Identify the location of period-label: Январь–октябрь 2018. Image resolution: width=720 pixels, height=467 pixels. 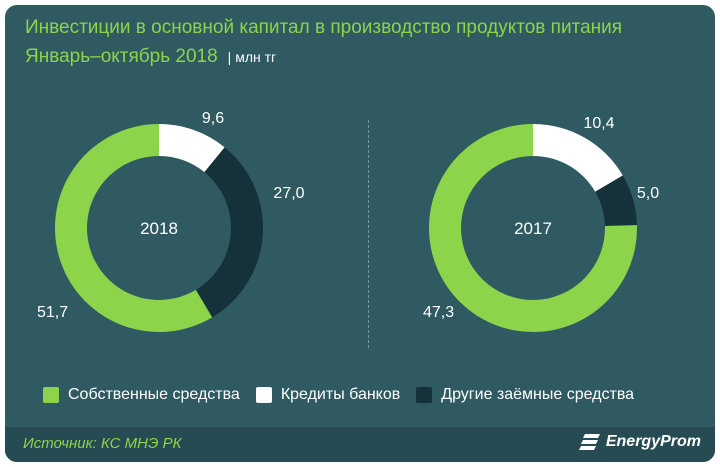
(121, 56).